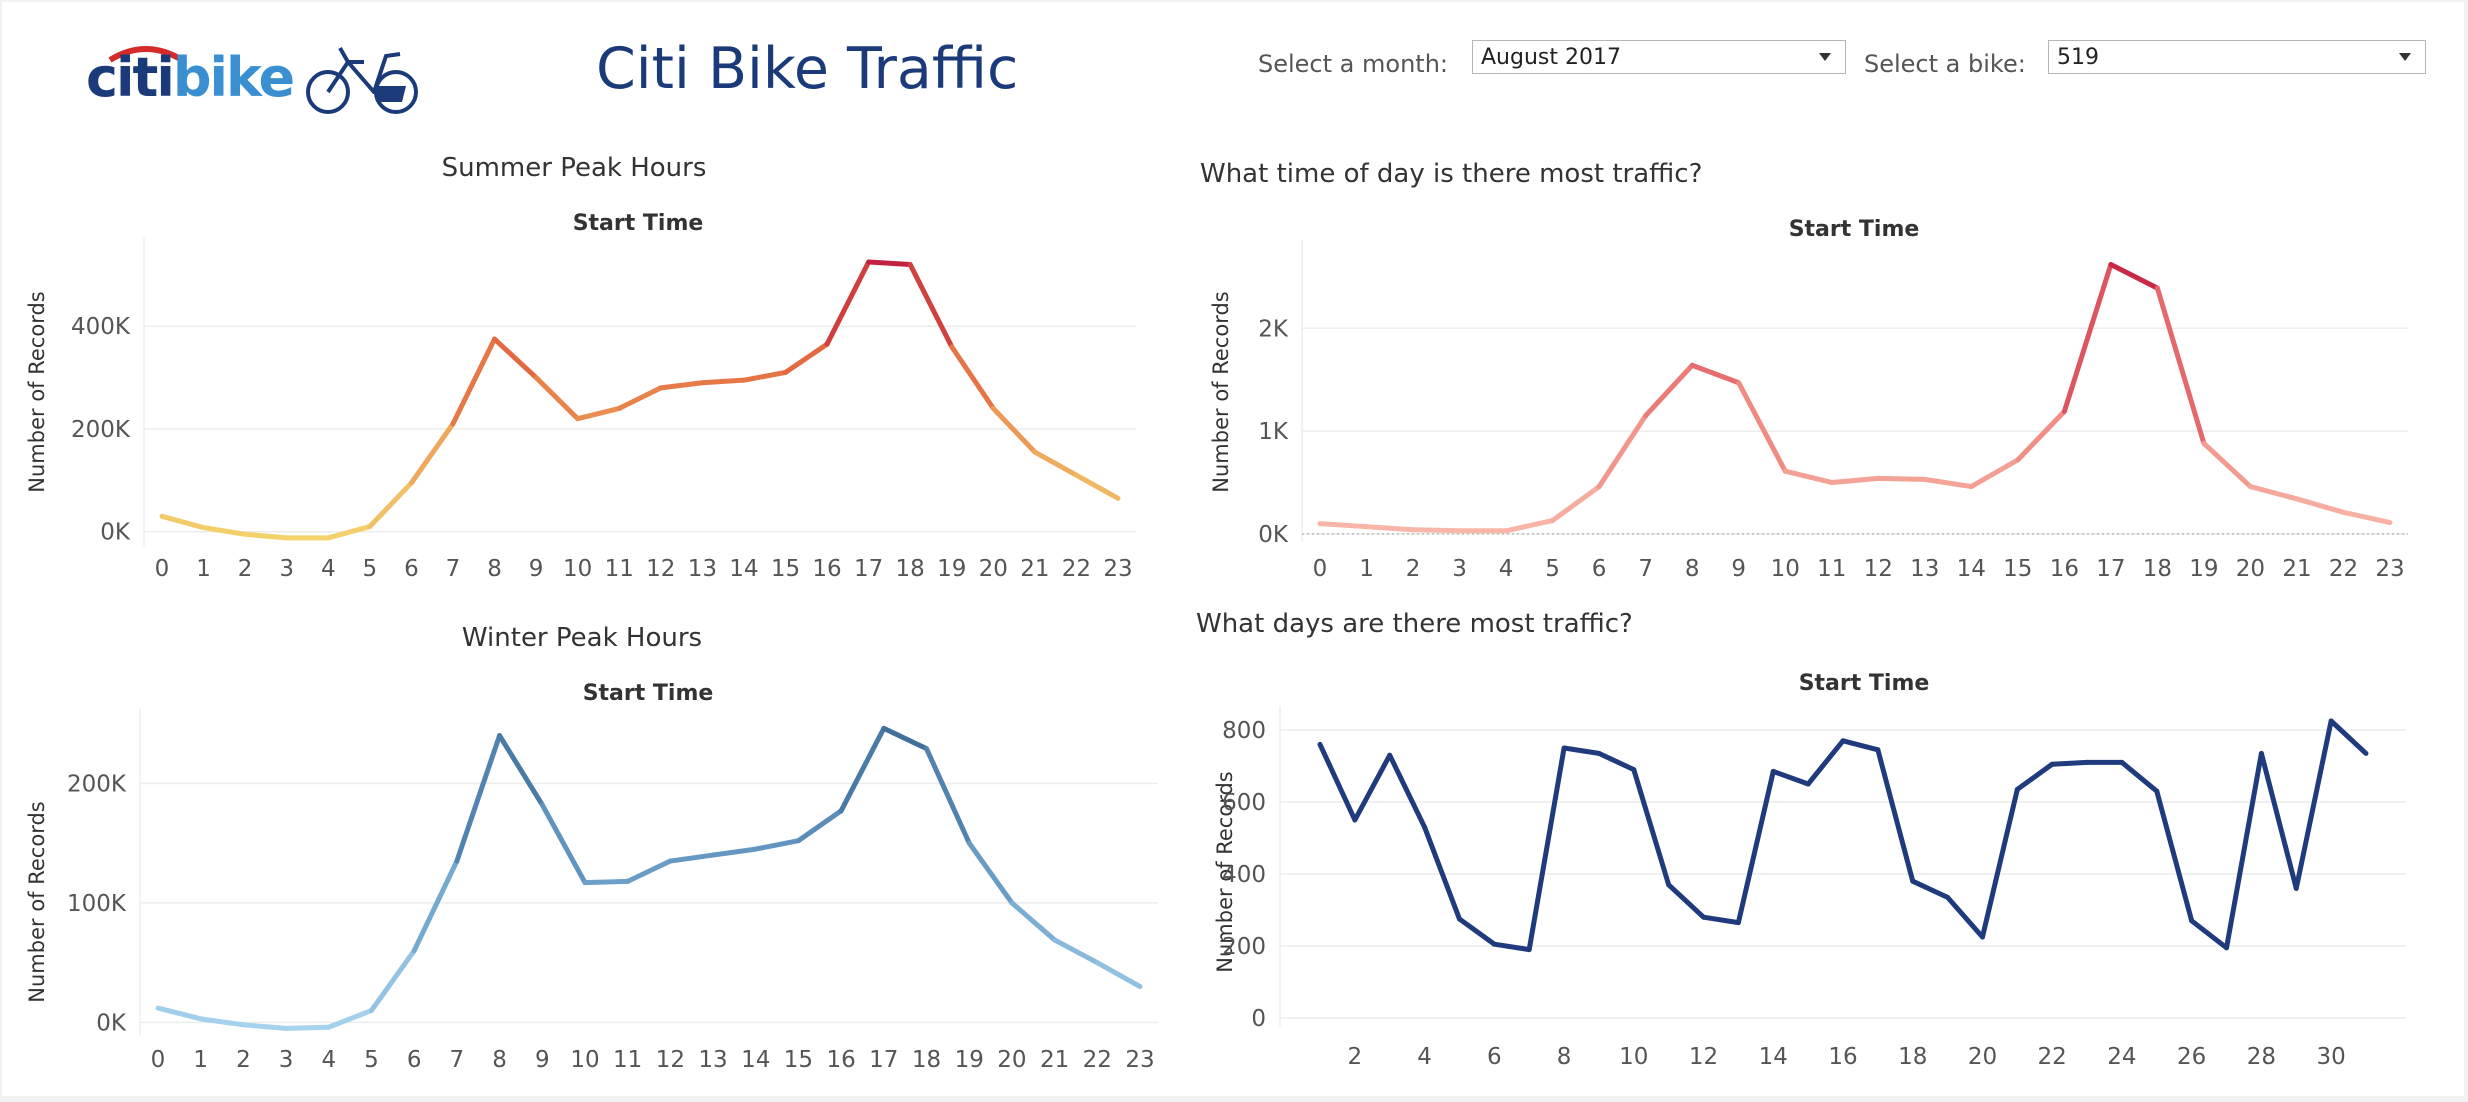  I want to click on y-tick-label: 200K, so click(97, 784).